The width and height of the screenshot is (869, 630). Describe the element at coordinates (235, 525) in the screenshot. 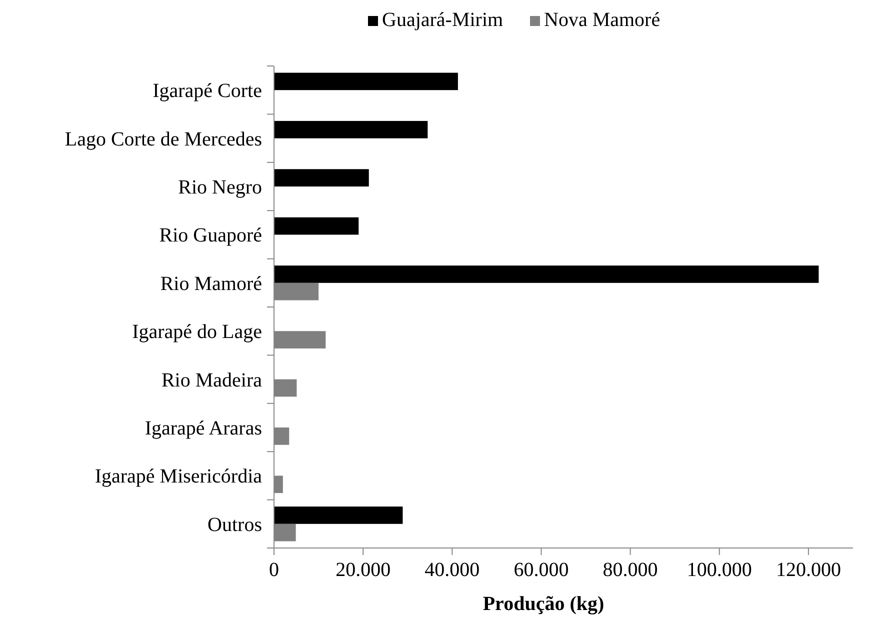

I see `y-tick-label: Outros` at that location.